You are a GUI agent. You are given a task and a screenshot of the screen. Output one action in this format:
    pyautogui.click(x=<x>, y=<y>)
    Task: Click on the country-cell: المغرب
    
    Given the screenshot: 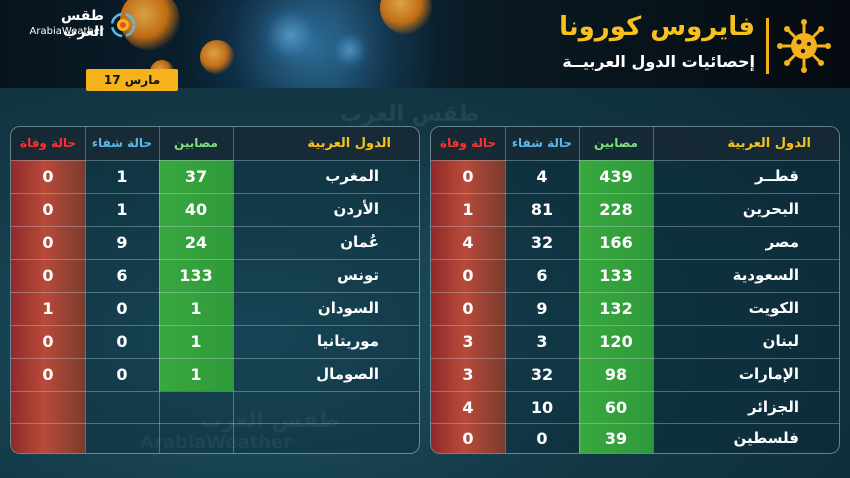 What is the action you would take?
    pyautogui.click(x=352, y=176)
    